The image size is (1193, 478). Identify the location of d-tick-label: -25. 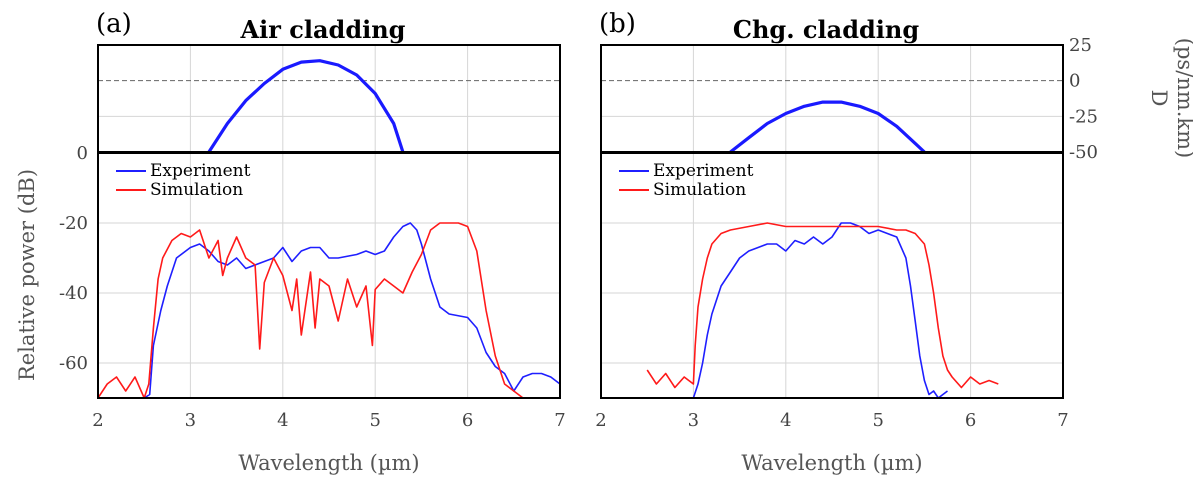
(1083, 116).